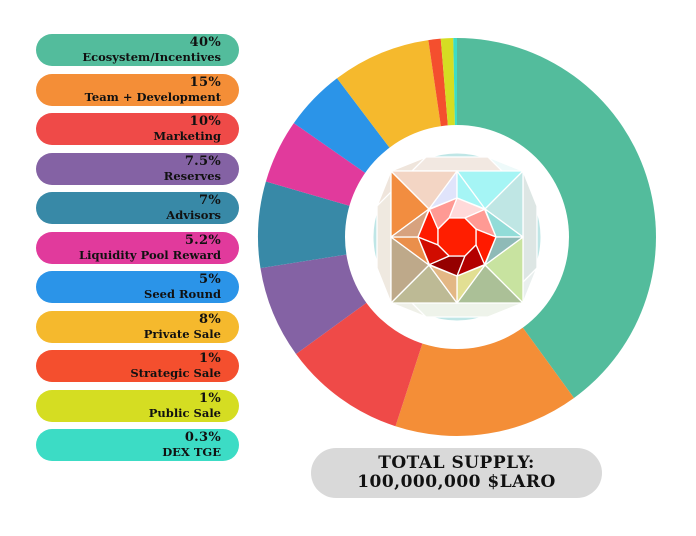 Image resolution: width=696 pixels, height=536 pixels. I want to click on legend-item: 1% Strategic Sale, so click(137, 366).